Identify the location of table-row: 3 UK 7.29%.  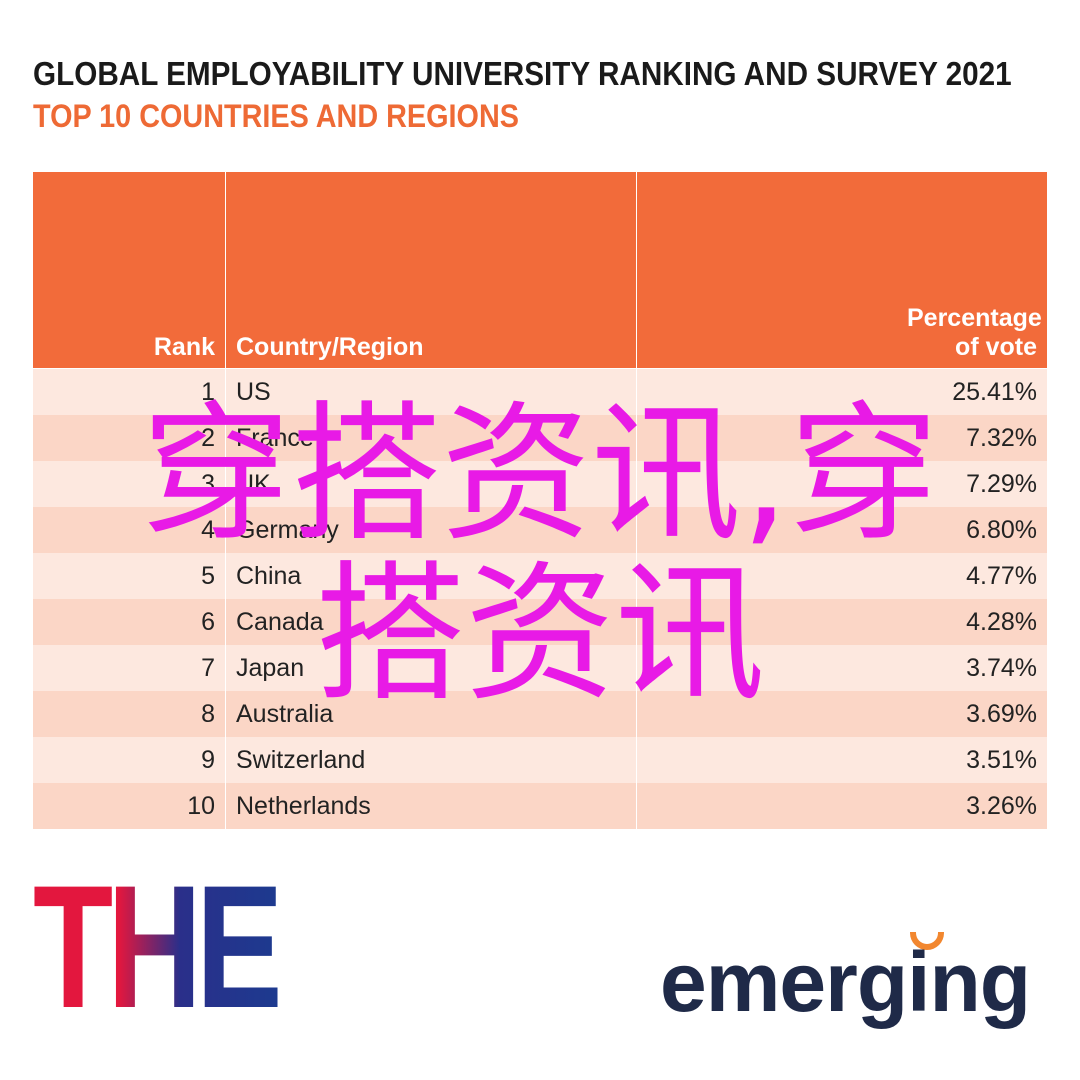
(540, 484).